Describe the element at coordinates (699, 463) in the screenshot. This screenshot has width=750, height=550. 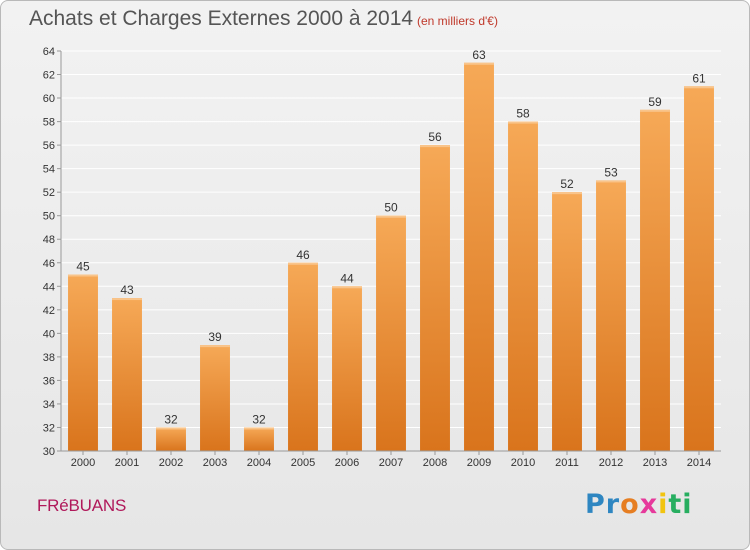
I see `x-tick-label: 2014` at that location.